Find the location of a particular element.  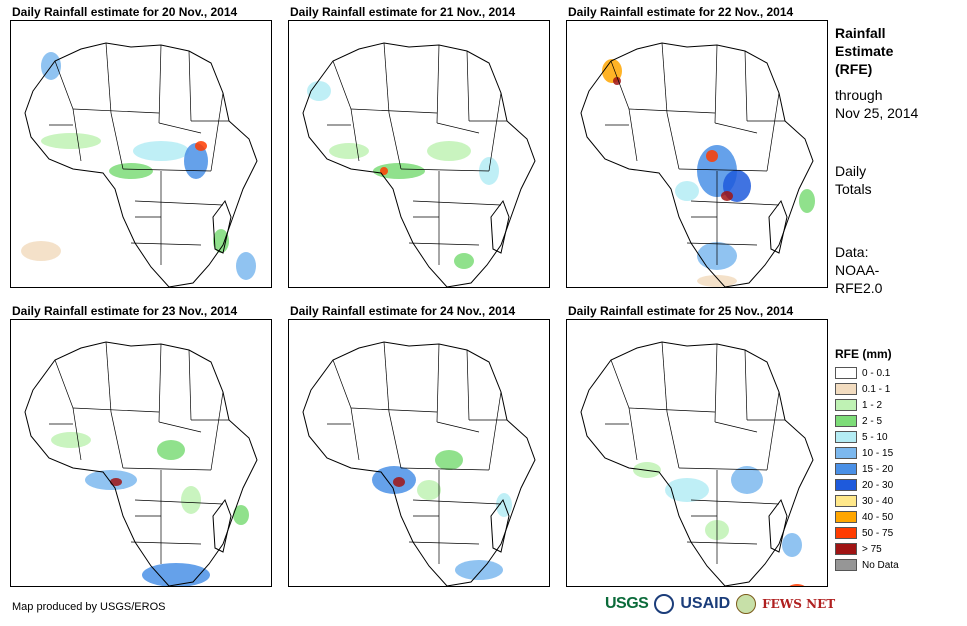

legend-label: 0 - 0.1 is located at coordinates (876, 373).